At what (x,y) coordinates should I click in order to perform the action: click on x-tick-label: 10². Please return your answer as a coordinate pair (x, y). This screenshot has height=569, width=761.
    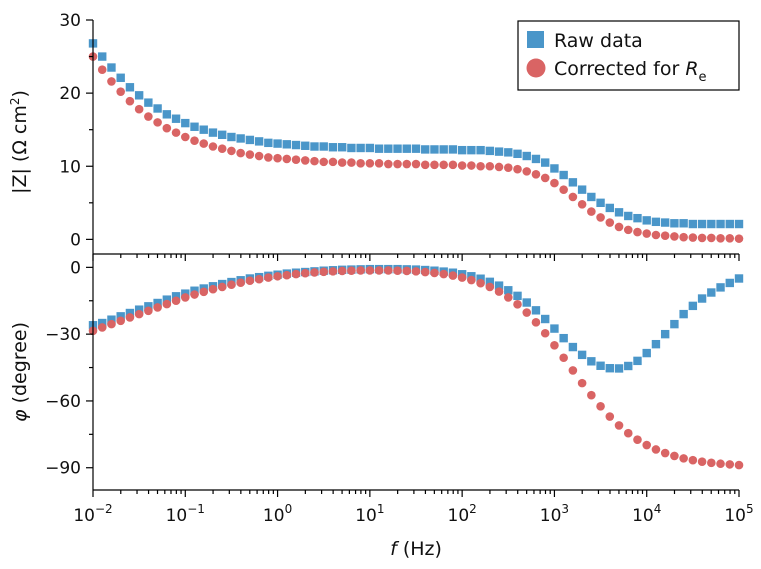
    Looking at the image, I should click on (462, 514).